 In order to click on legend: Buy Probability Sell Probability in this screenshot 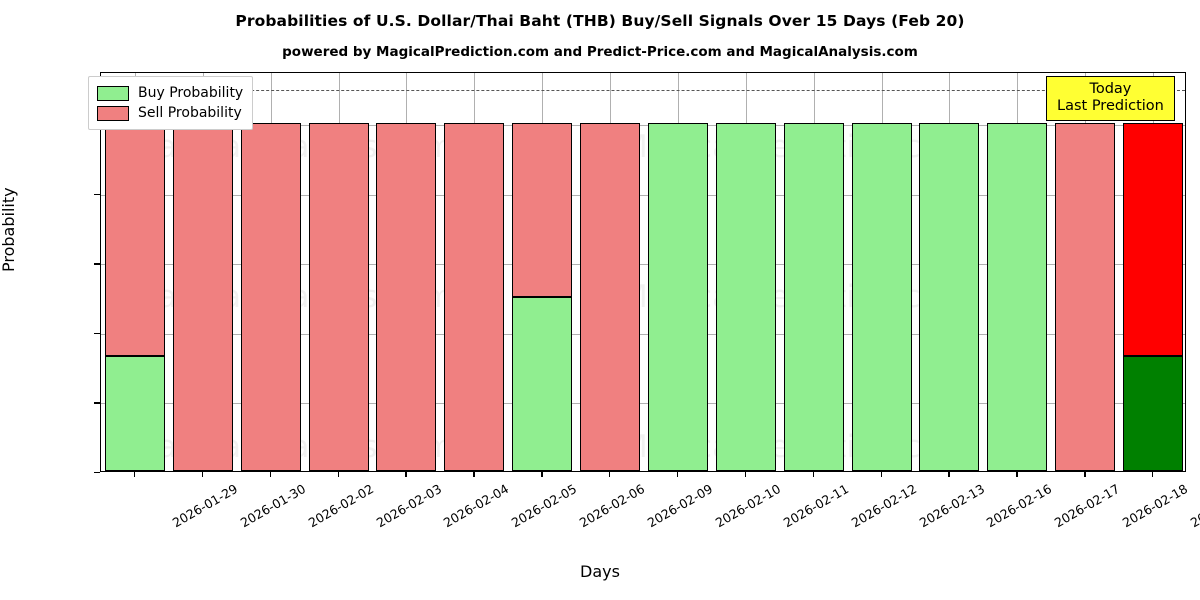, I will do `click(171, 103)`.